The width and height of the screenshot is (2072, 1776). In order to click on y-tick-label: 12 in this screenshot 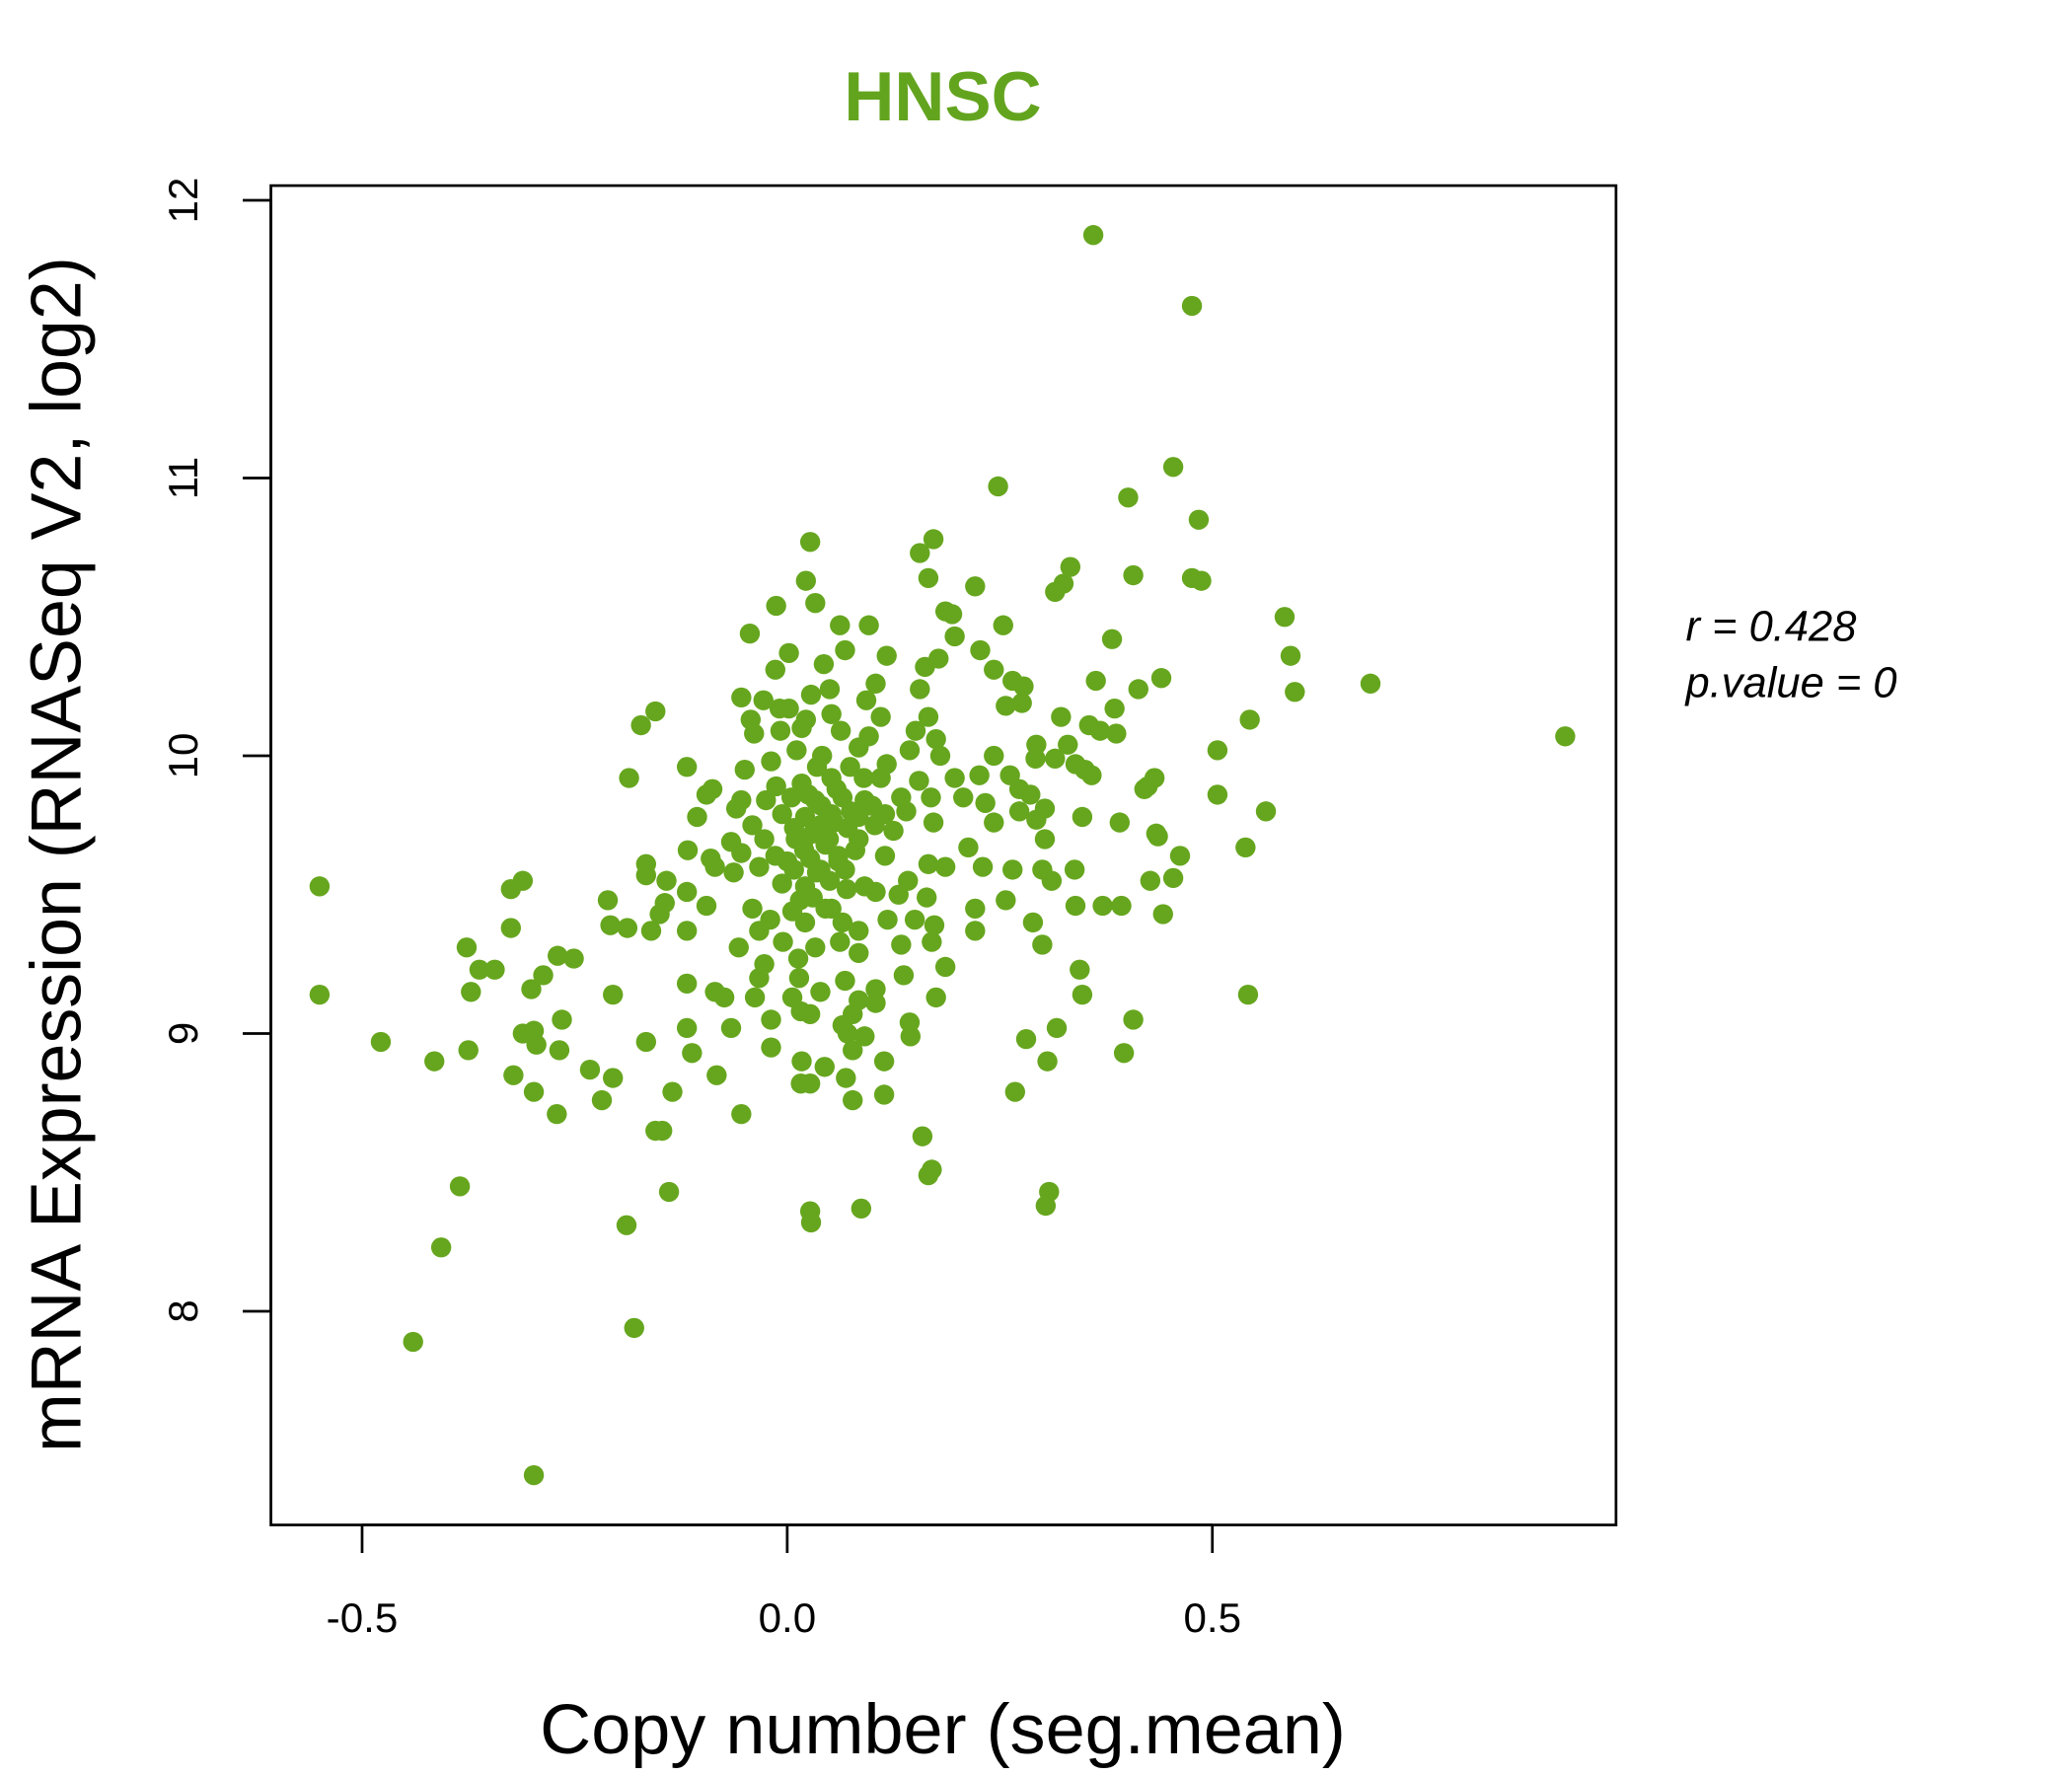, I will do `click(183, 201)`.